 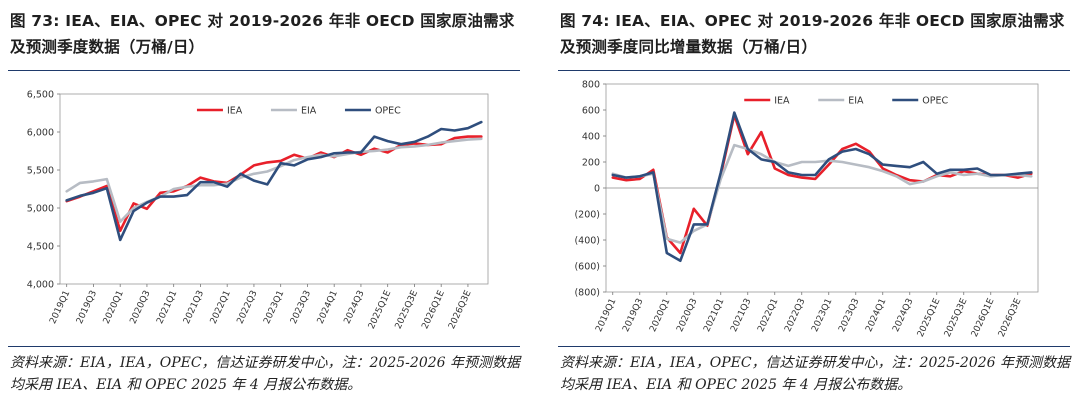 What do you see at coordinates (814, 346) in the screenshot?
I see `source-rule-right` at bounding box center [814, 346].